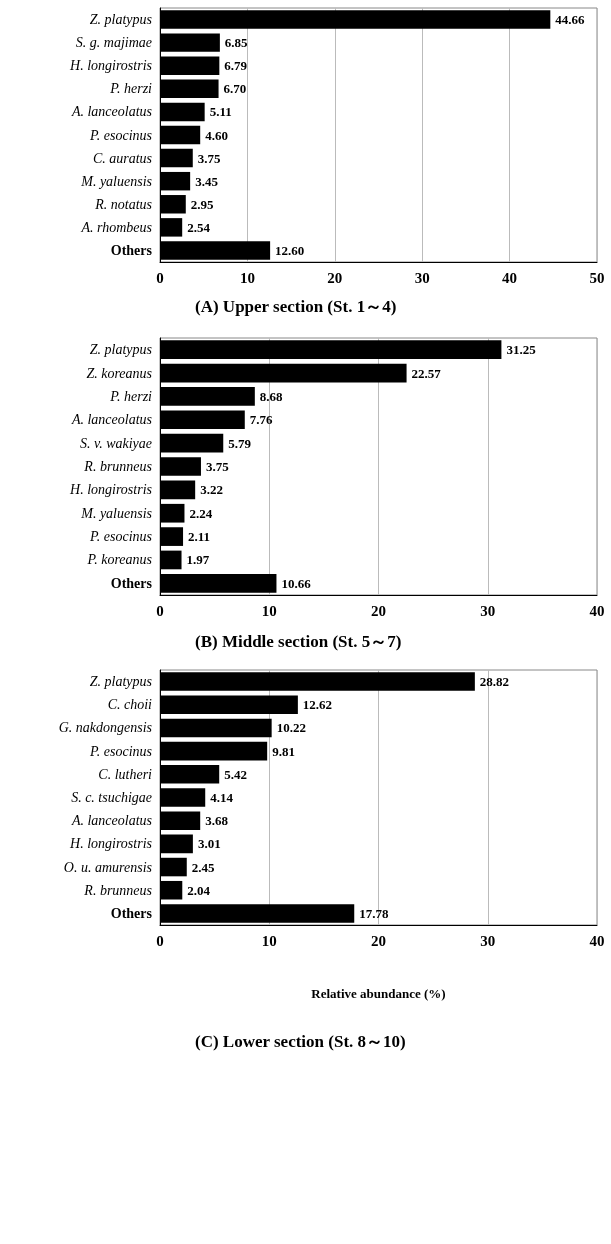 This screenshot has height=1244, width=611. I want to click on data-label: 12.60, so click(290, 250).